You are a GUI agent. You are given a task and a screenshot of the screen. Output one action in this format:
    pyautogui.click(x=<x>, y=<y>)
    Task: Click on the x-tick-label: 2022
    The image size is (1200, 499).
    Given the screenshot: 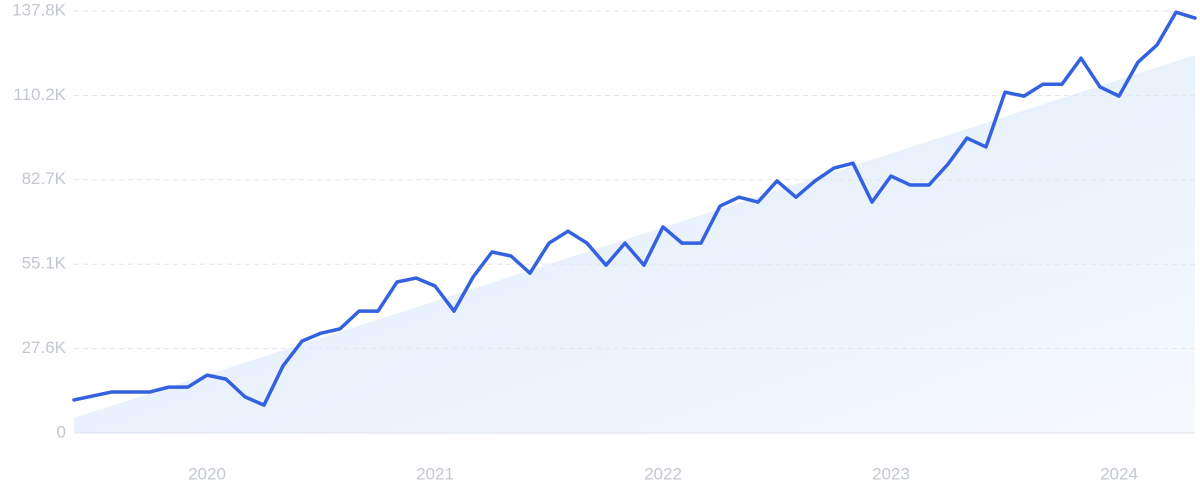 What is the action you would take?
    pyautogui.click(x=663, y=473)
    